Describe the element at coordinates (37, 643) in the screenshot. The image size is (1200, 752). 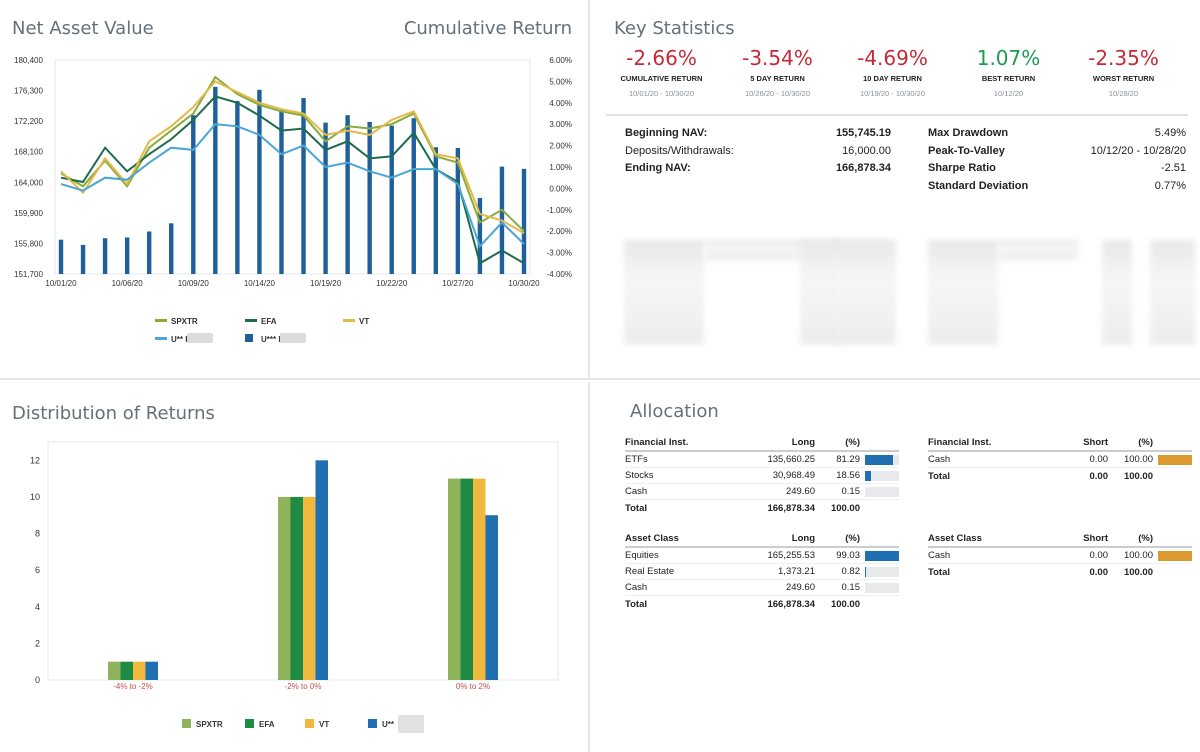
I see `y-tick-label: 2` at that location.